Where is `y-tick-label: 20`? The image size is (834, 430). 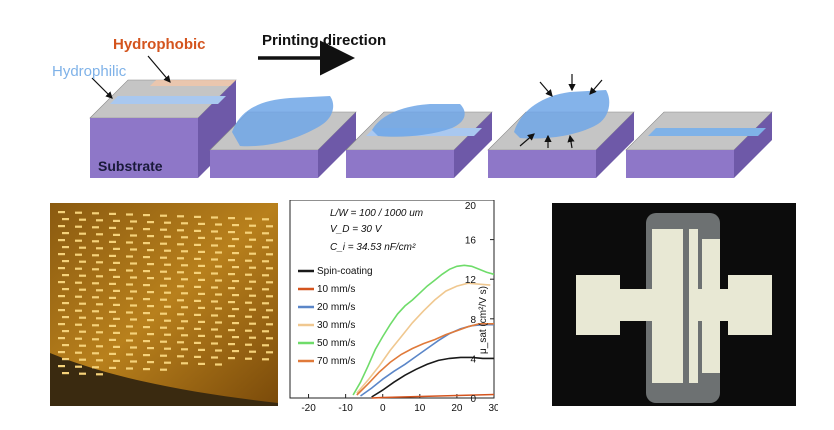 y-tick-label: 20 is located at coordinates (471, 206).